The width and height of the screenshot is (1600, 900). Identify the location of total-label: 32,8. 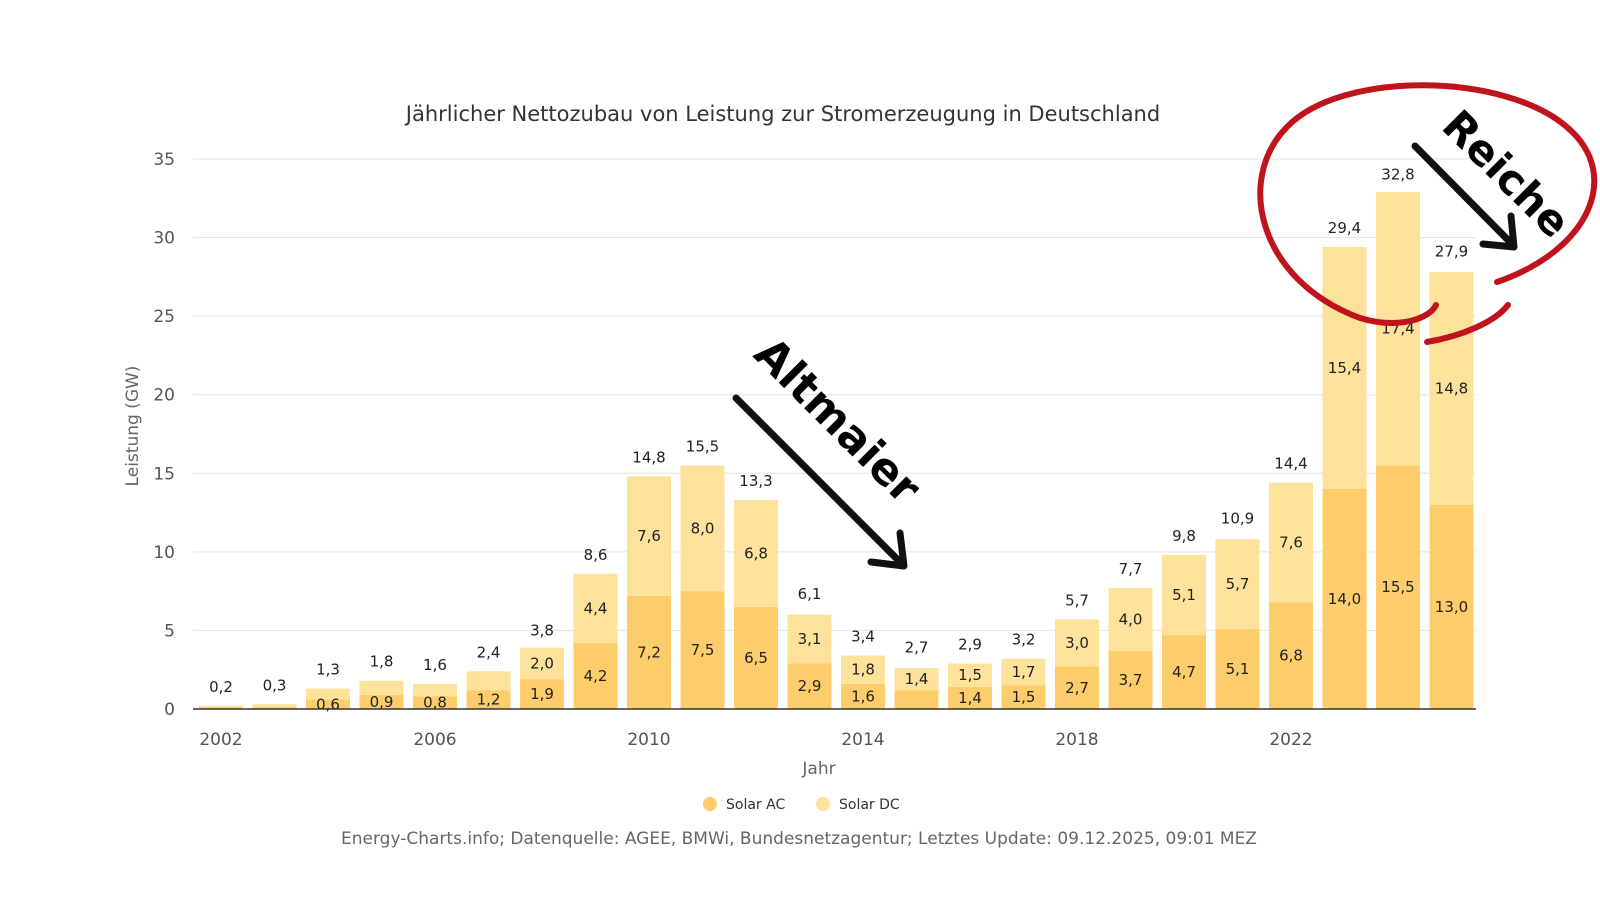
(1397, 175).